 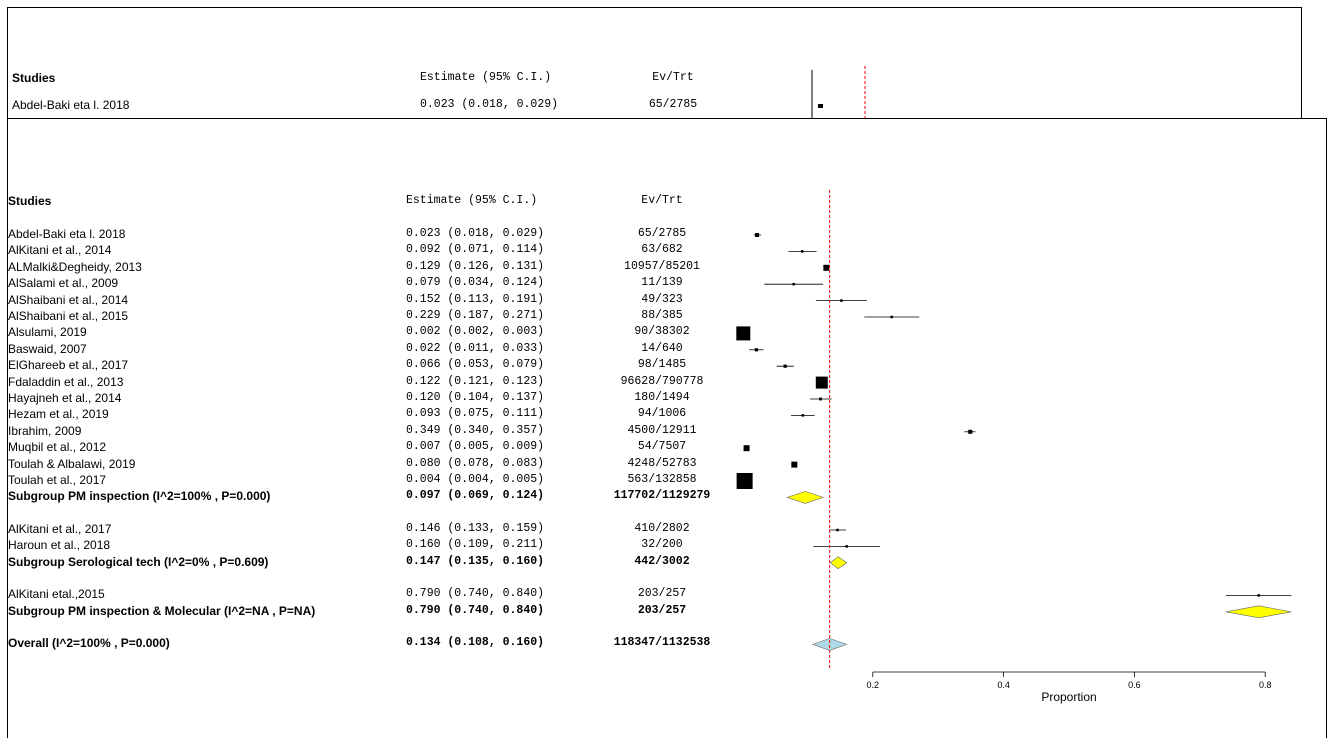 What do you see at coordinates (66, 381) in the screenshot?
I see `study-label: Fdaladdin et al., 2013` at bounding box center [66, 381].